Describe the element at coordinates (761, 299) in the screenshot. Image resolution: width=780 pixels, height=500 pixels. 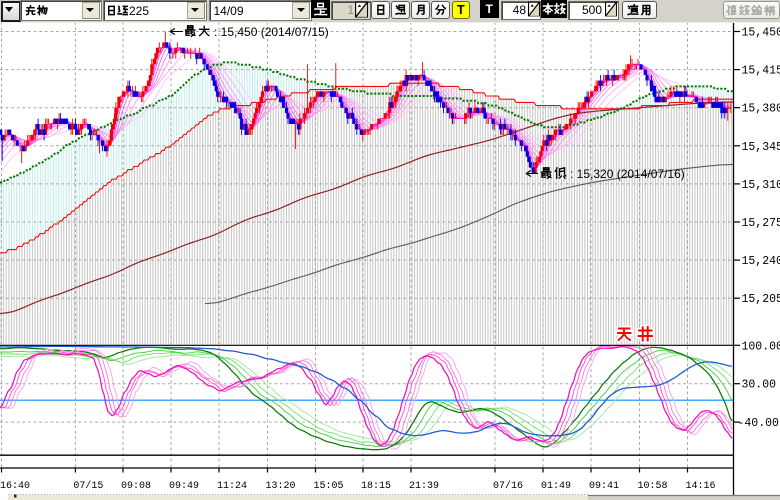
I see `svg-text: 15,205` at that location.